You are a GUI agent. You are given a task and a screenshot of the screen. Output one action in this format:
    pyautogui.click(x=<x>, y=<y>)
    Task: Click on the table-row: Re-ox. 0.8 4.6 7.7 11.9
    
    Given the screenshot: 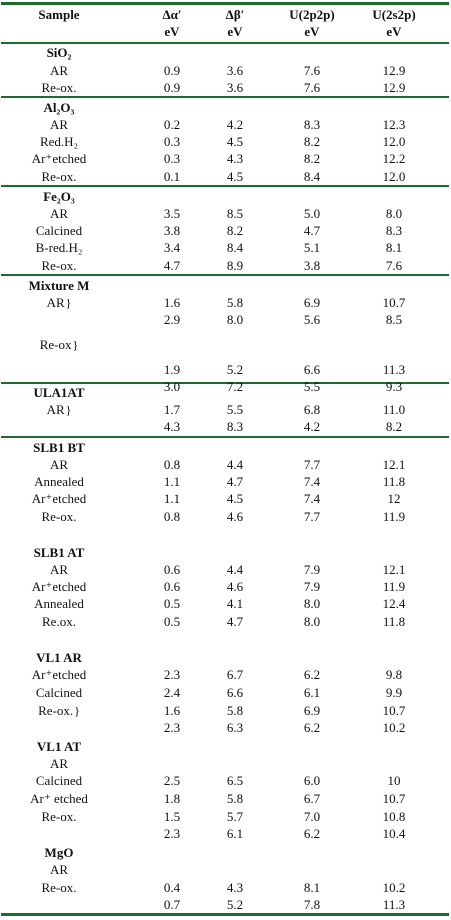 What is the action you would take?
    pyautogui.click(x=225, y=516)
    